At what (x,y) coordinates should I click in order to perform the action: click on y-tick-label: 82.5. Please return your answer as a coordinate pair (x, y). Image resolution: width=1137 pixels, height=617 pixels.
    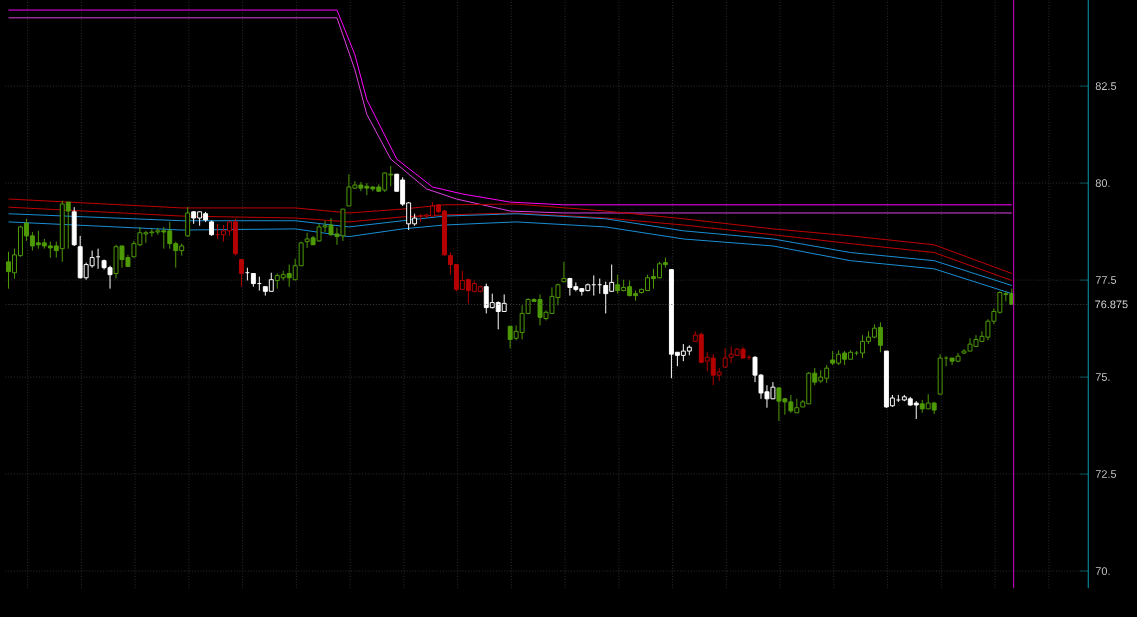
    Looking at the image, I should click on (1106, 86).